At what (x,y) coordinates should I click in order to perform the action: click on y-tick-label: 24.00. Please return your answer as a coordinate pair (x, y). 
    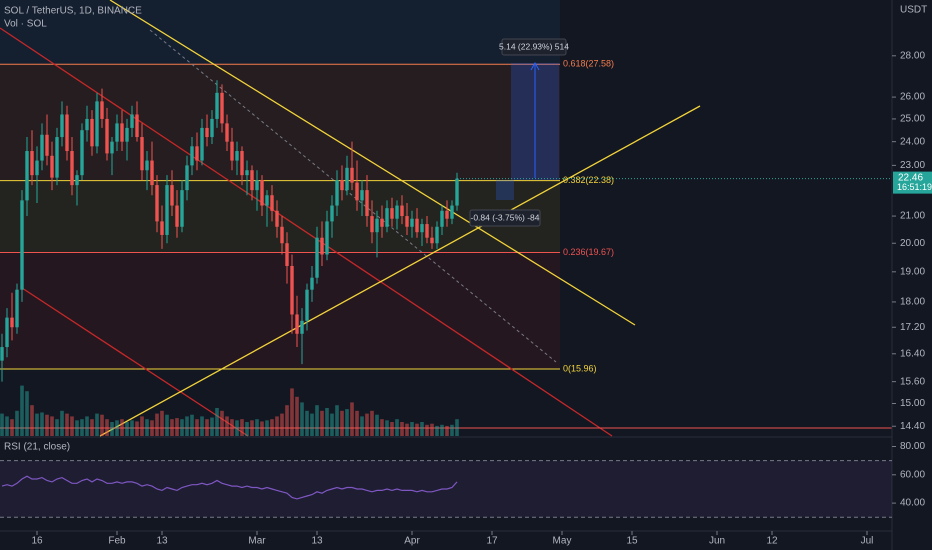
    Looking at the image, I should click on (912, 141).